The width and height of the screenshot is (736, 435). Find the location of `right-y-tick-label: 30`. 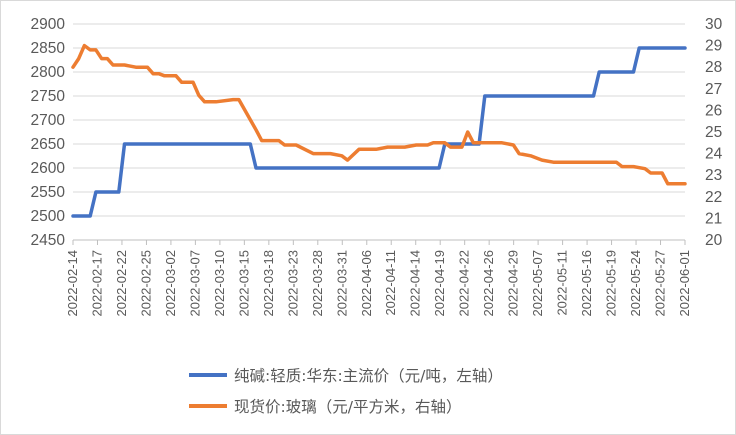

right-y-tick-label: 30 is located at coordinates (714, 24).